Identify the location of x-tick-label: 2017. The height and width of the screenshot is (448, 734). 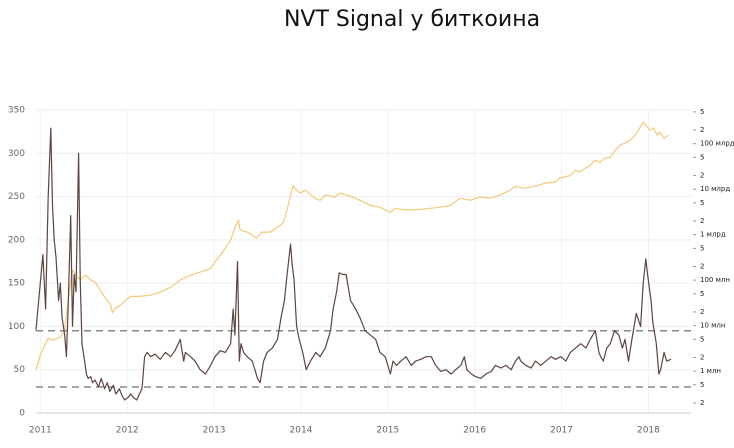
(561, 431).